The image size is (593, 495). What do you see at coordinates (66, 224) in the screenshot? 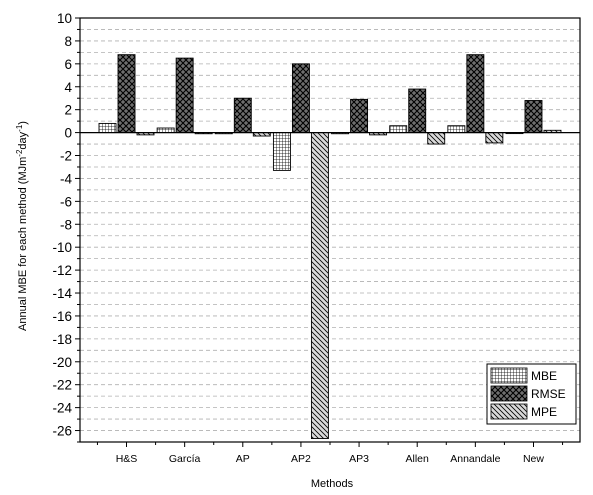
I see `y-tick-label: -8` at bounding box center [66, 224].